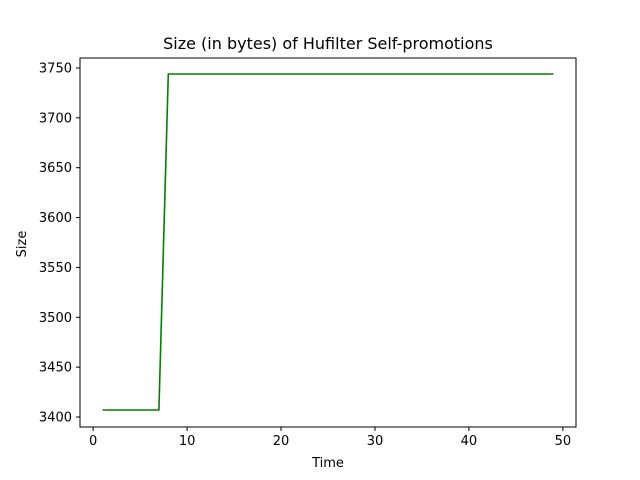 This screenshot has height=480, width=640. I want to click on x-tick-label-30: 30, so click(375, 441).